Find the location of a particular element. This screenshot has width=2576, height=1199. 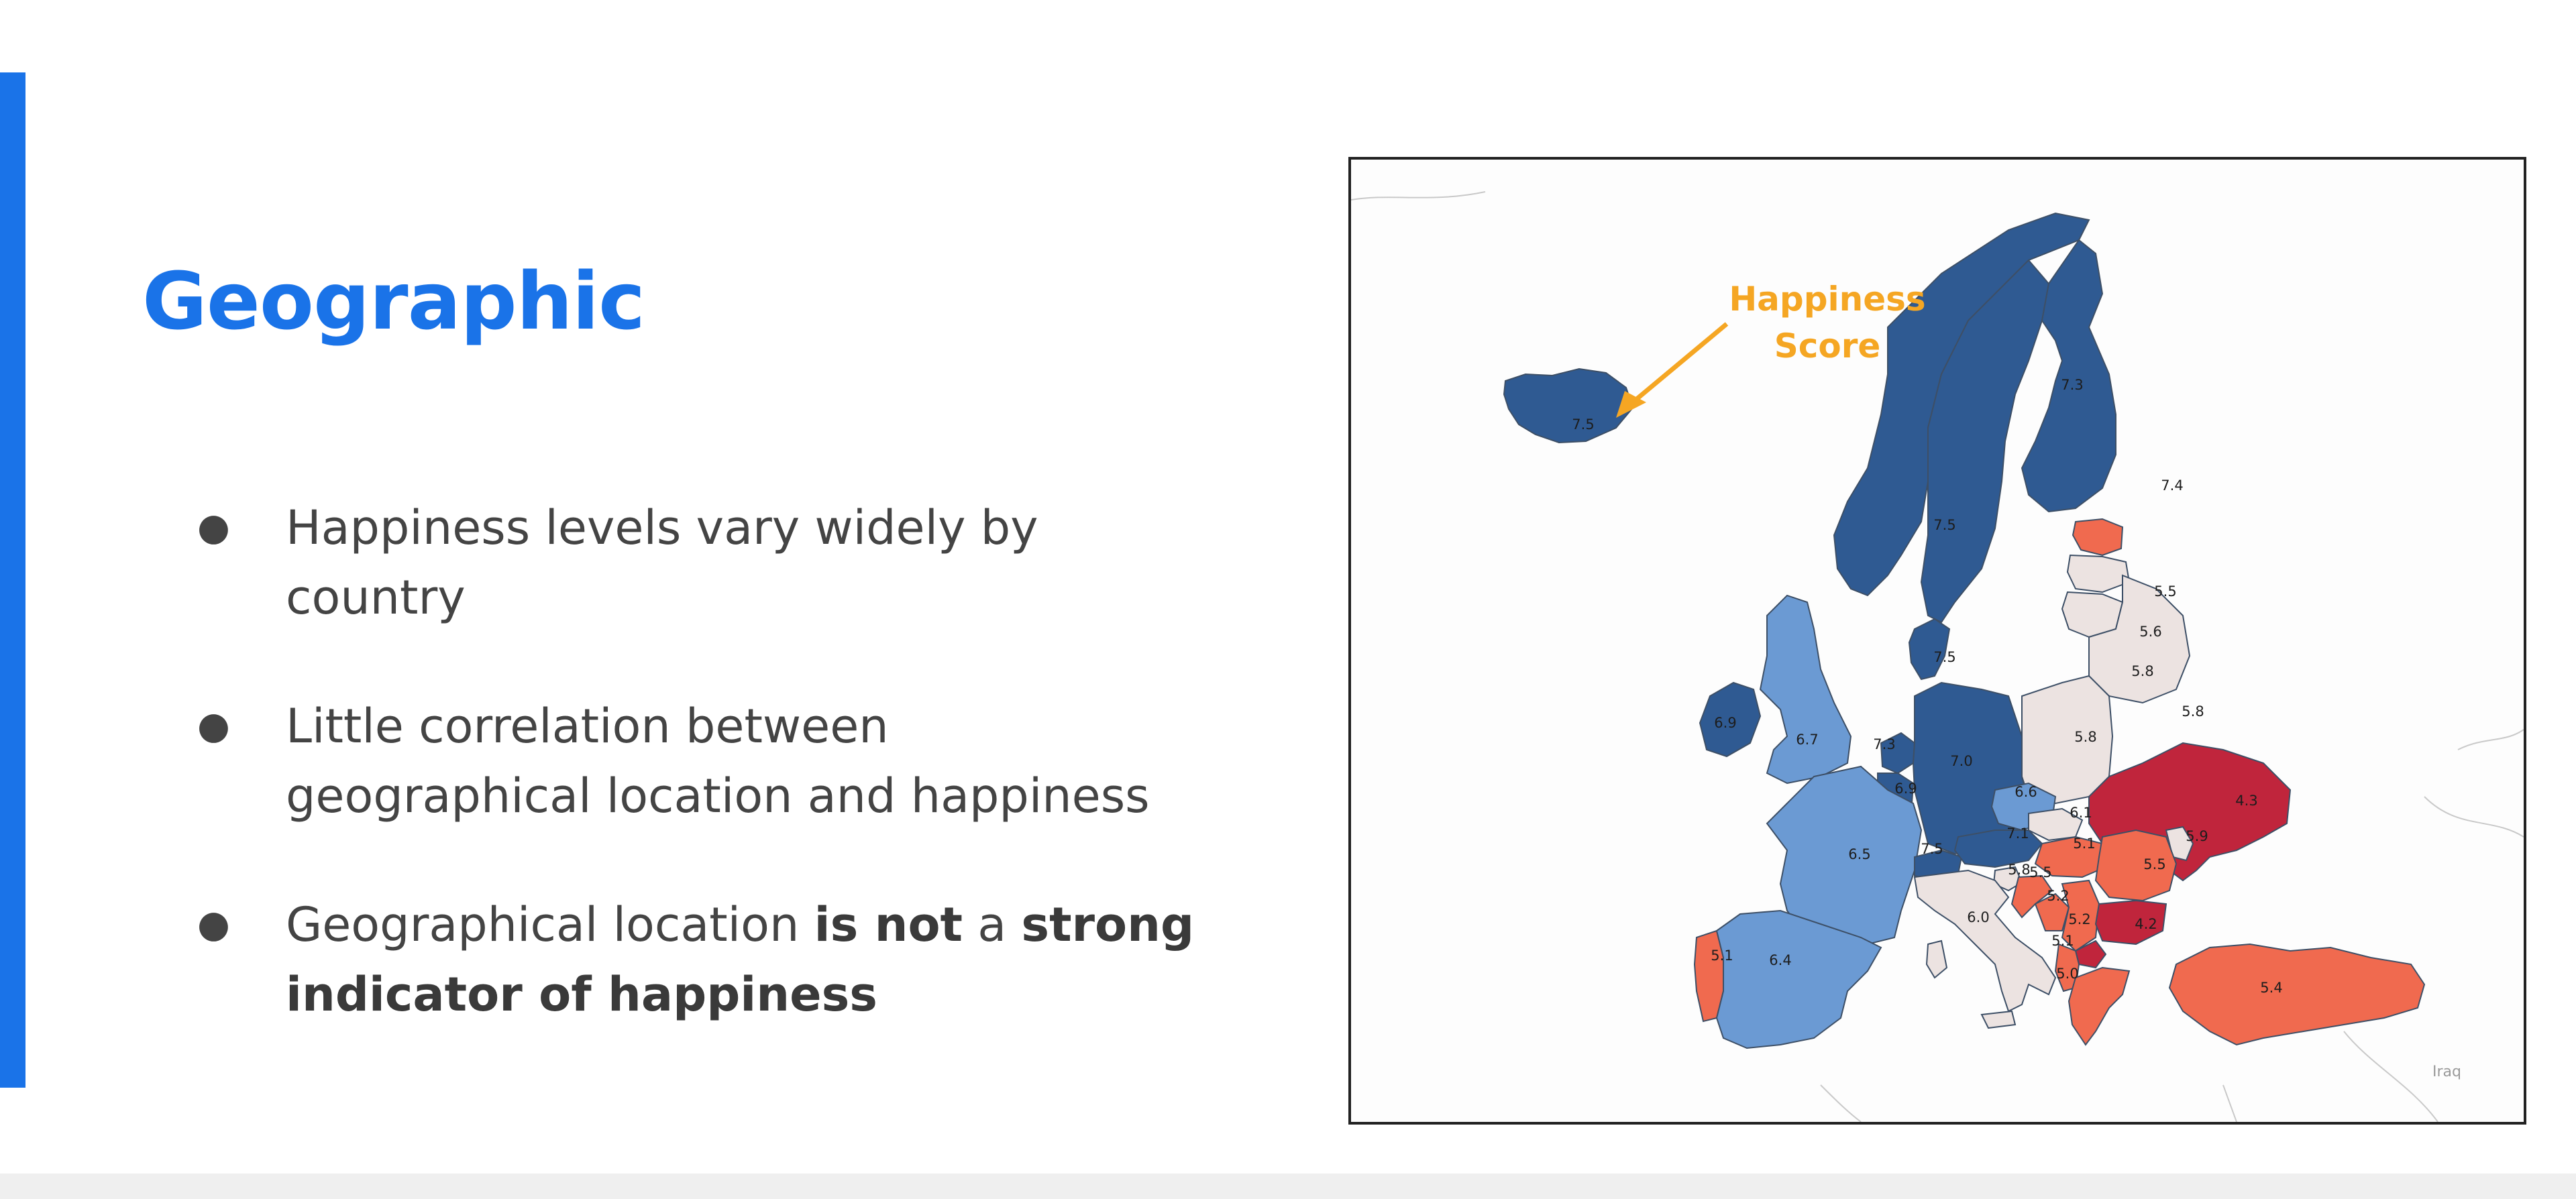

annotation-arrow-head is located at coordinates (1631, 404).